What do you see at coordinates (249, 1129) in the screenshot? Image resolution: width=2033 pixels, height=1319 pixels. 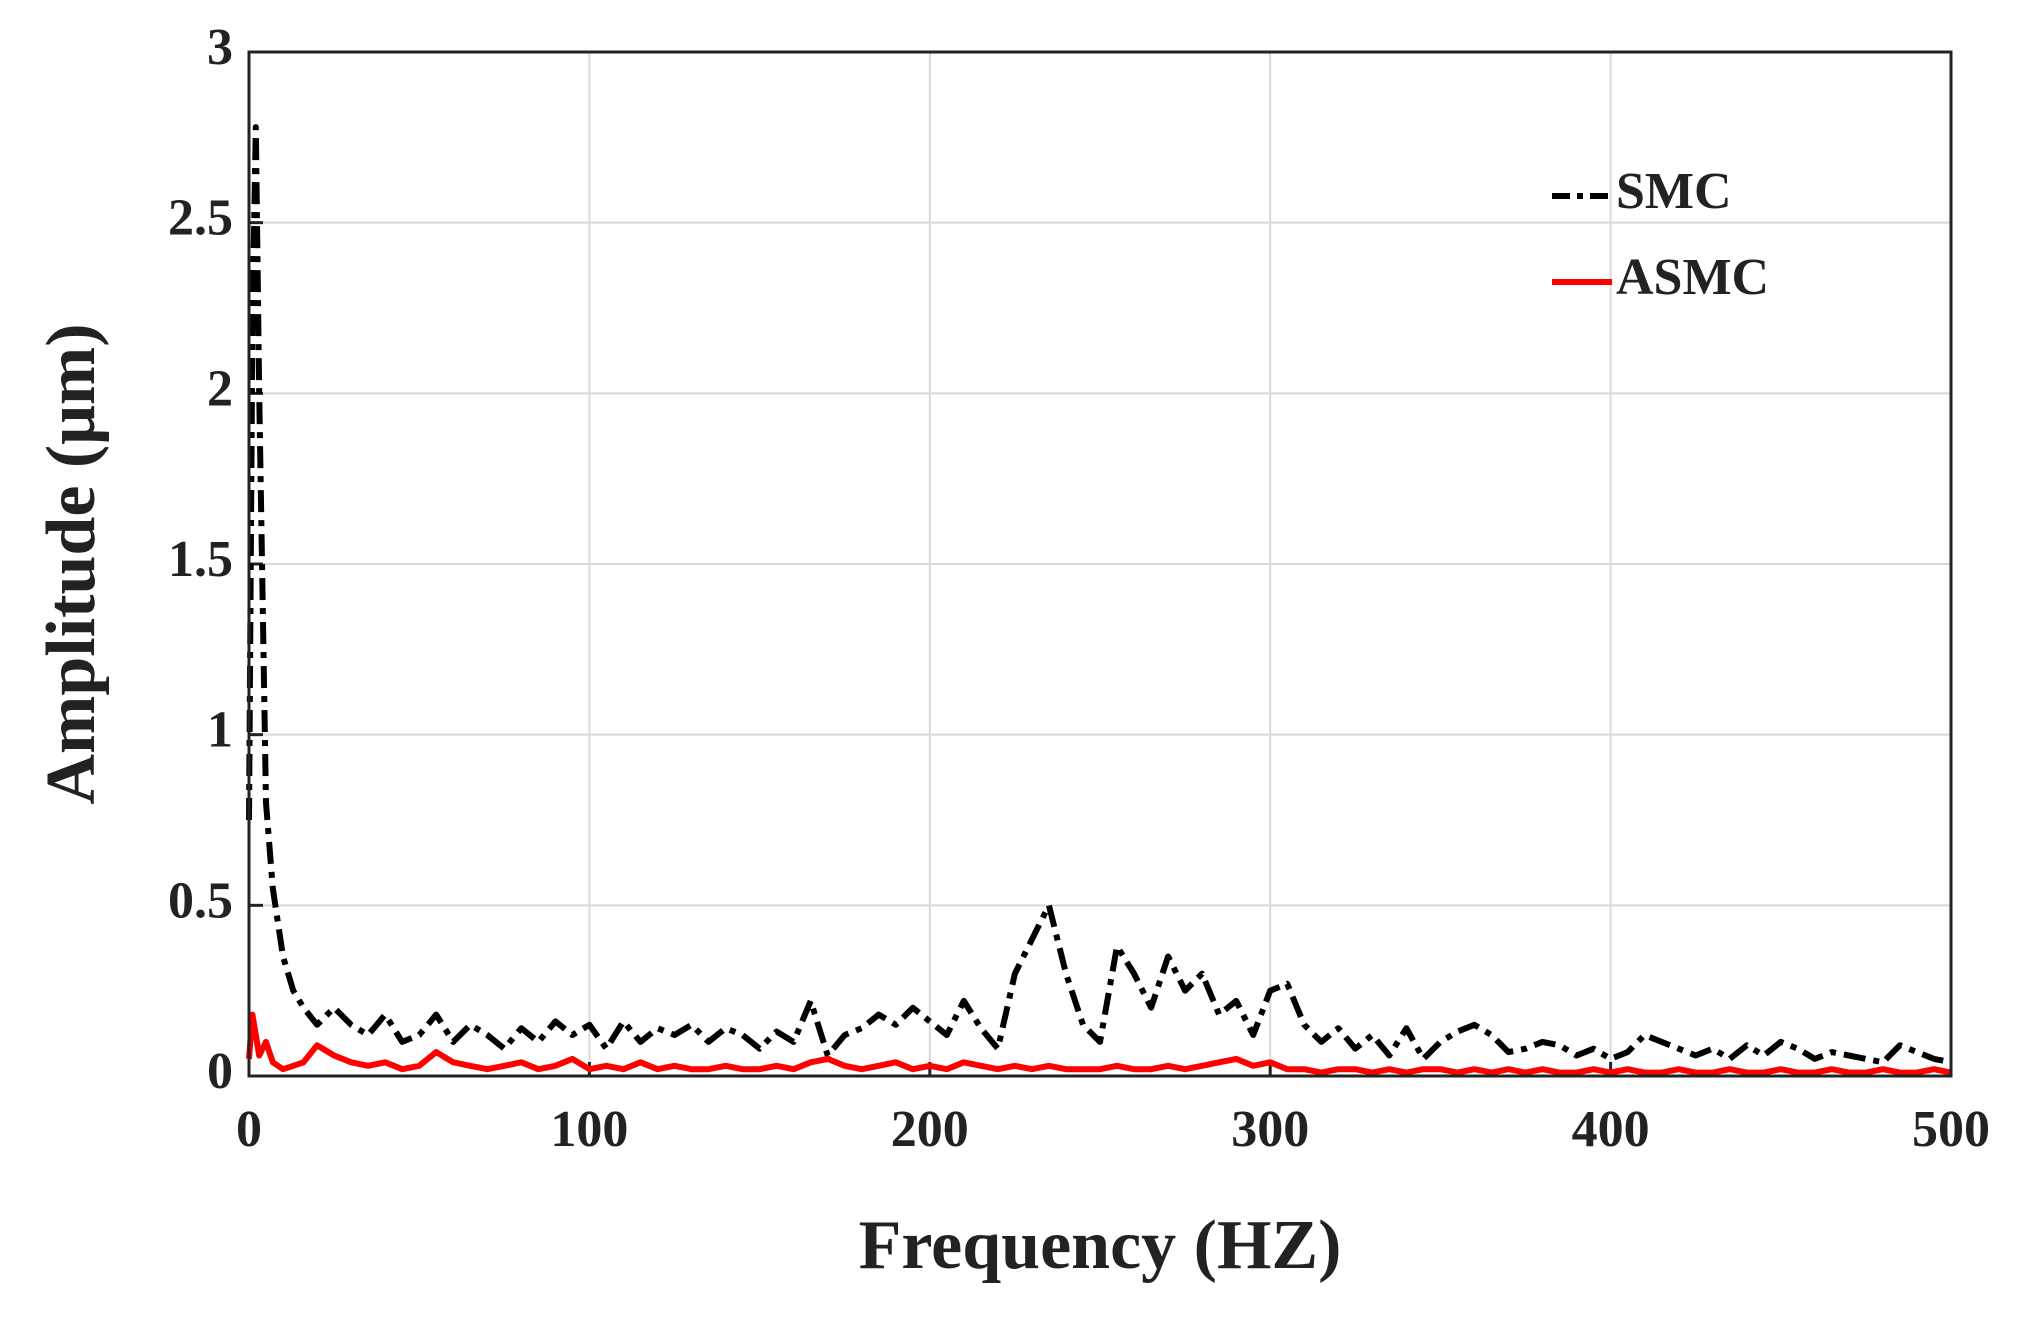 I see `x-tick-label: 0` at bounding box center [249, 1129].